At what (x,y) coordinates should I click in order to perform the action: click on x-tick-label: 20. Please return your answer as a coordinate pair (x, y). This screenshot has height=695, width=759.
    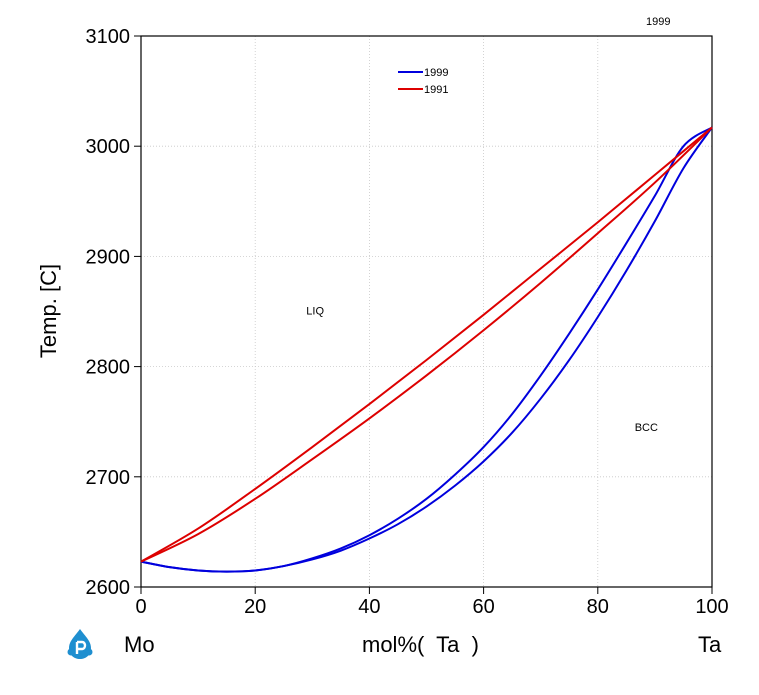
    Looking at the image, I should click on (255, 607).